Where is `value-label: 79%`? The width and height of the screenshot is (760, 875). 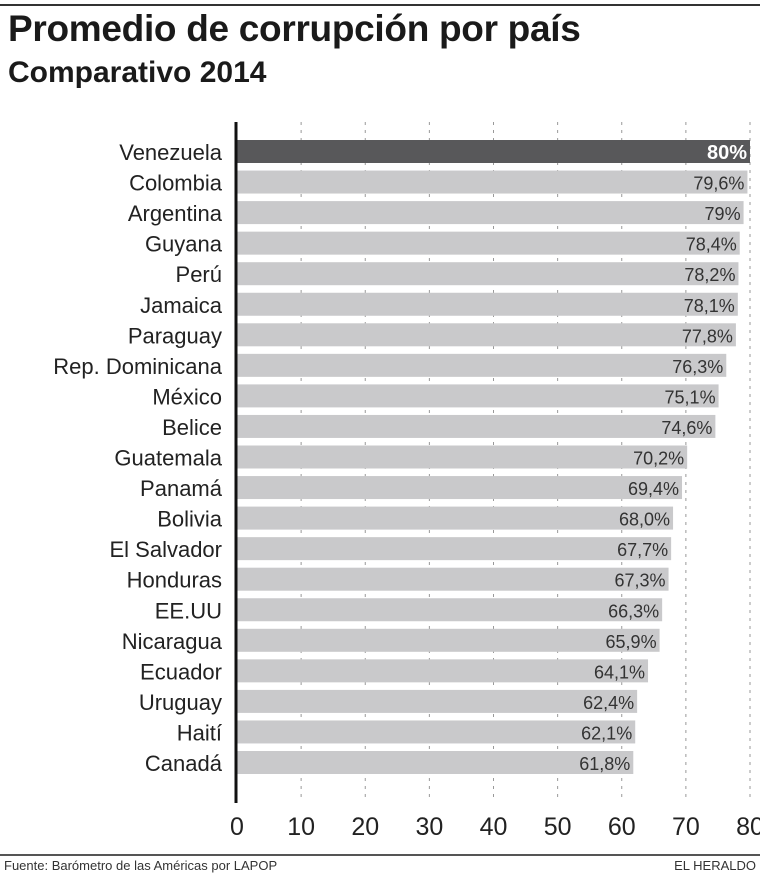 value-label: 79% is located at coordinates (723, 214).